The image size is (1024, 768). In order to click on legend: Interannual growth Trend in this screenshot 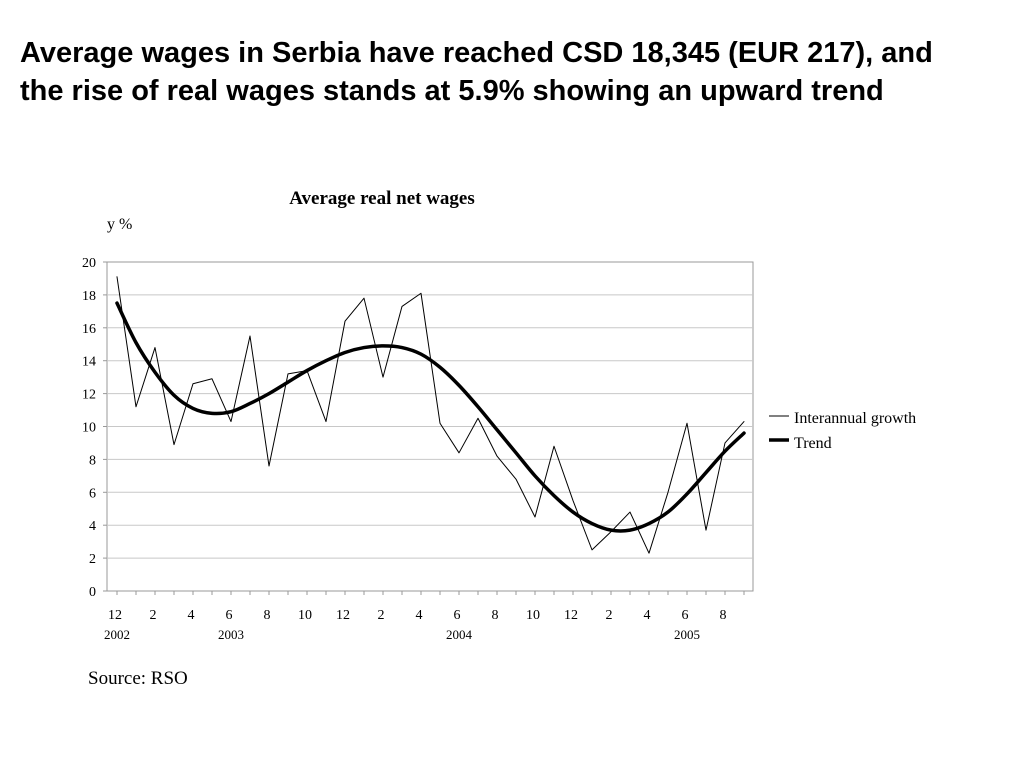, I will do `click(842, 431)`.